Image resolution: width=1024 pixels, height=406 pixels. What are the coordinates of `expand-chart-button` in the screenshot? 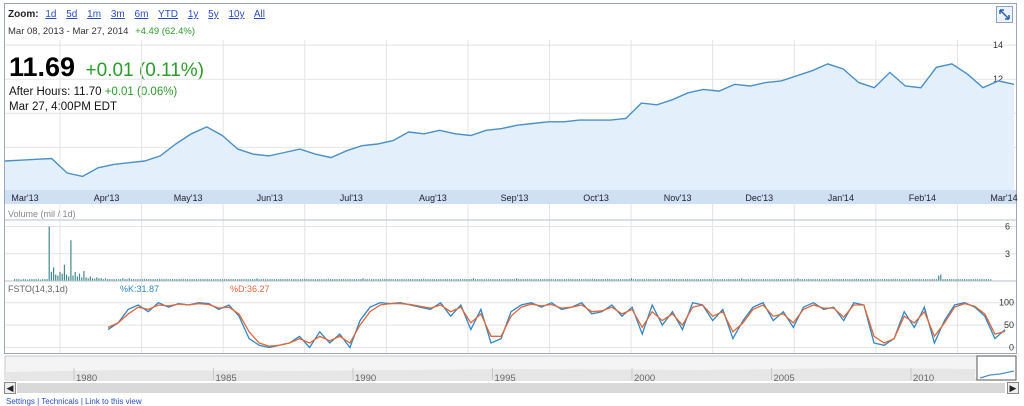 It's located at (1004, 14).